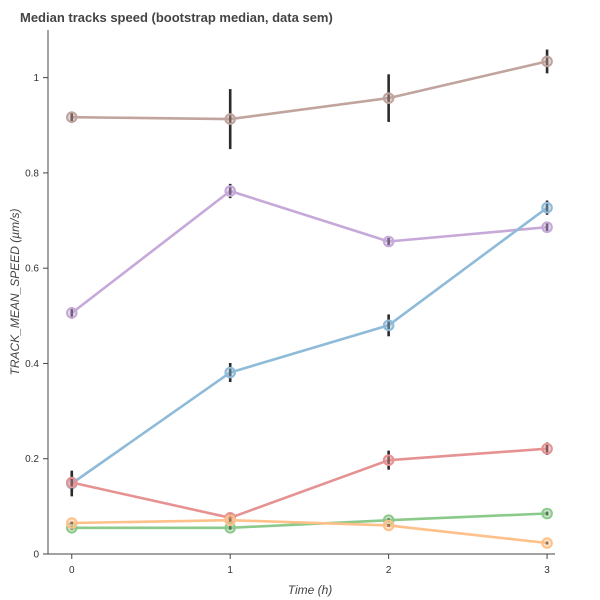 The image size is (600, 600). I want to click on x-axis: 0 1 2 3, so click(301, 564).